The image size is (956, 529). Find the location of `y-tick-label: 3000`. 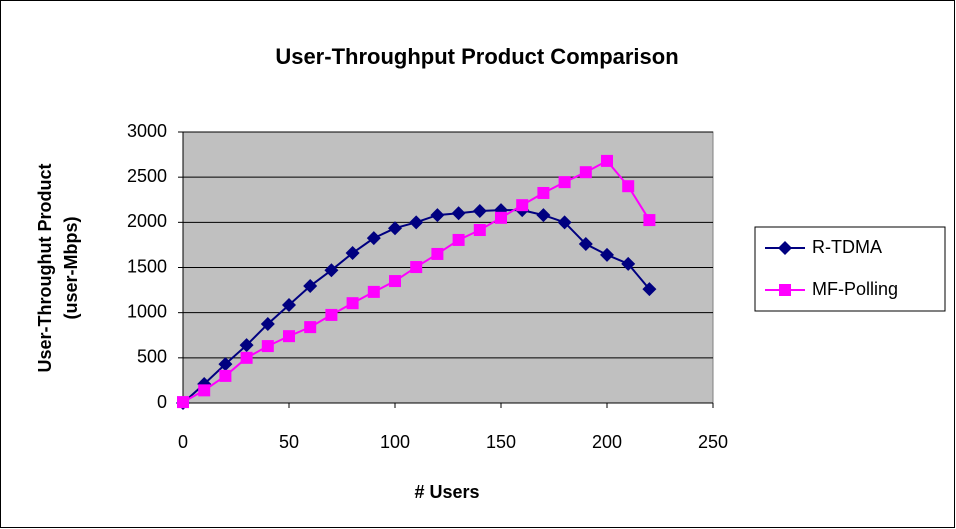

y-tick-label: 3000 is located at coordinates (147, 131).